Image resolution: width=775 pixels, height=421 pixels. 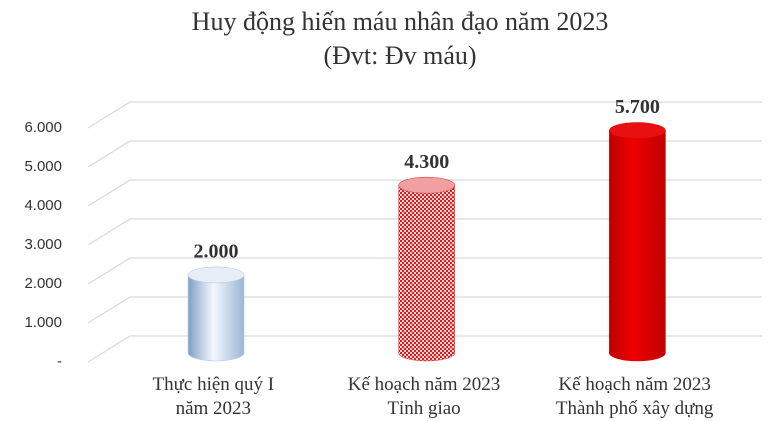 I want to click on y-tick-label: 1.000, so click(x=43, y=322).